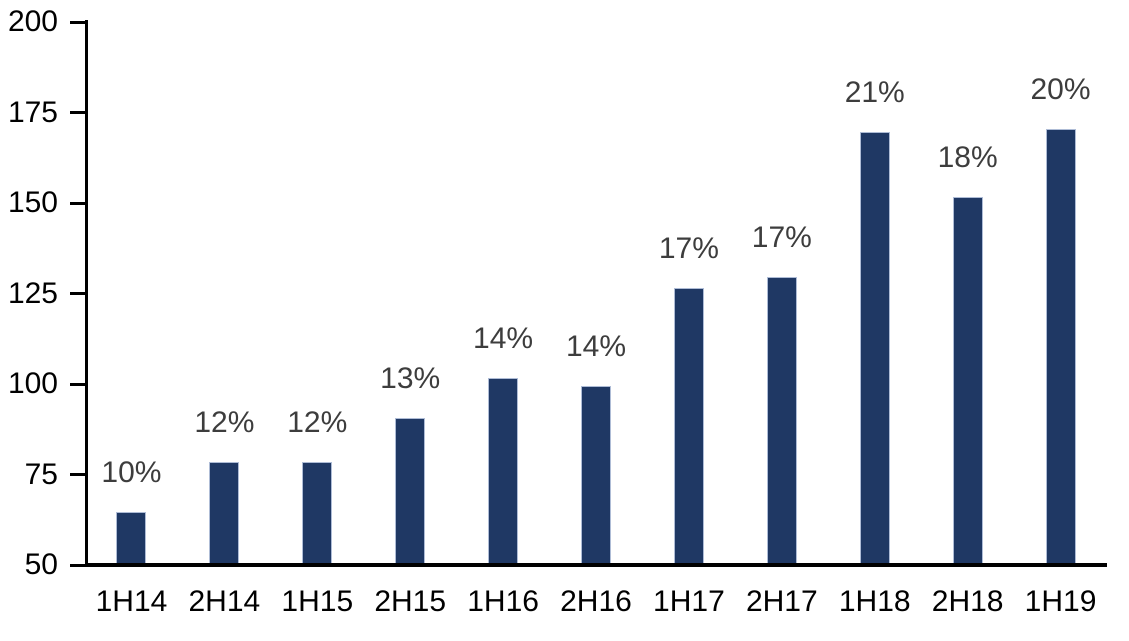 Image resolution: width=1129 pixels, height=641 pixels. I want to click on x-axis-category-label: 2H18, so click(967, 601).